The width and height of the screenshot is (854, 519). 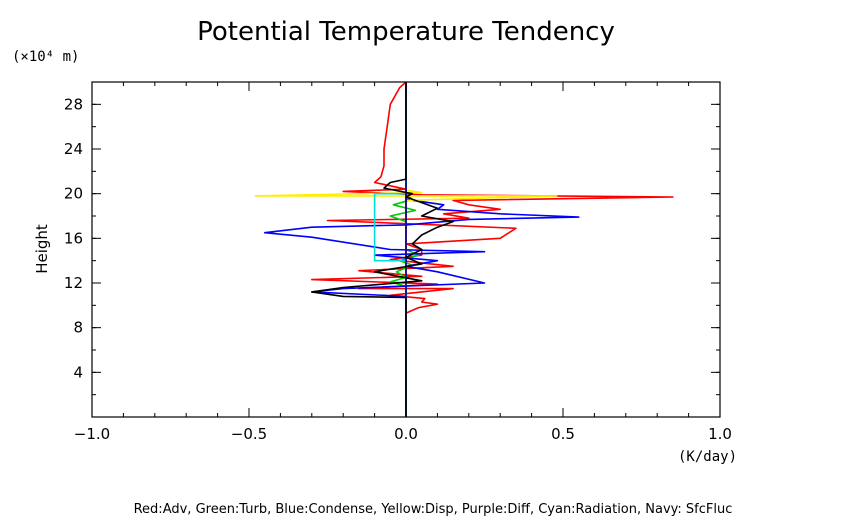 What do you see at coordinates (73, 194) in the screenshot?
I see `y-tick-label: 20` at bounding box center [73, 194].